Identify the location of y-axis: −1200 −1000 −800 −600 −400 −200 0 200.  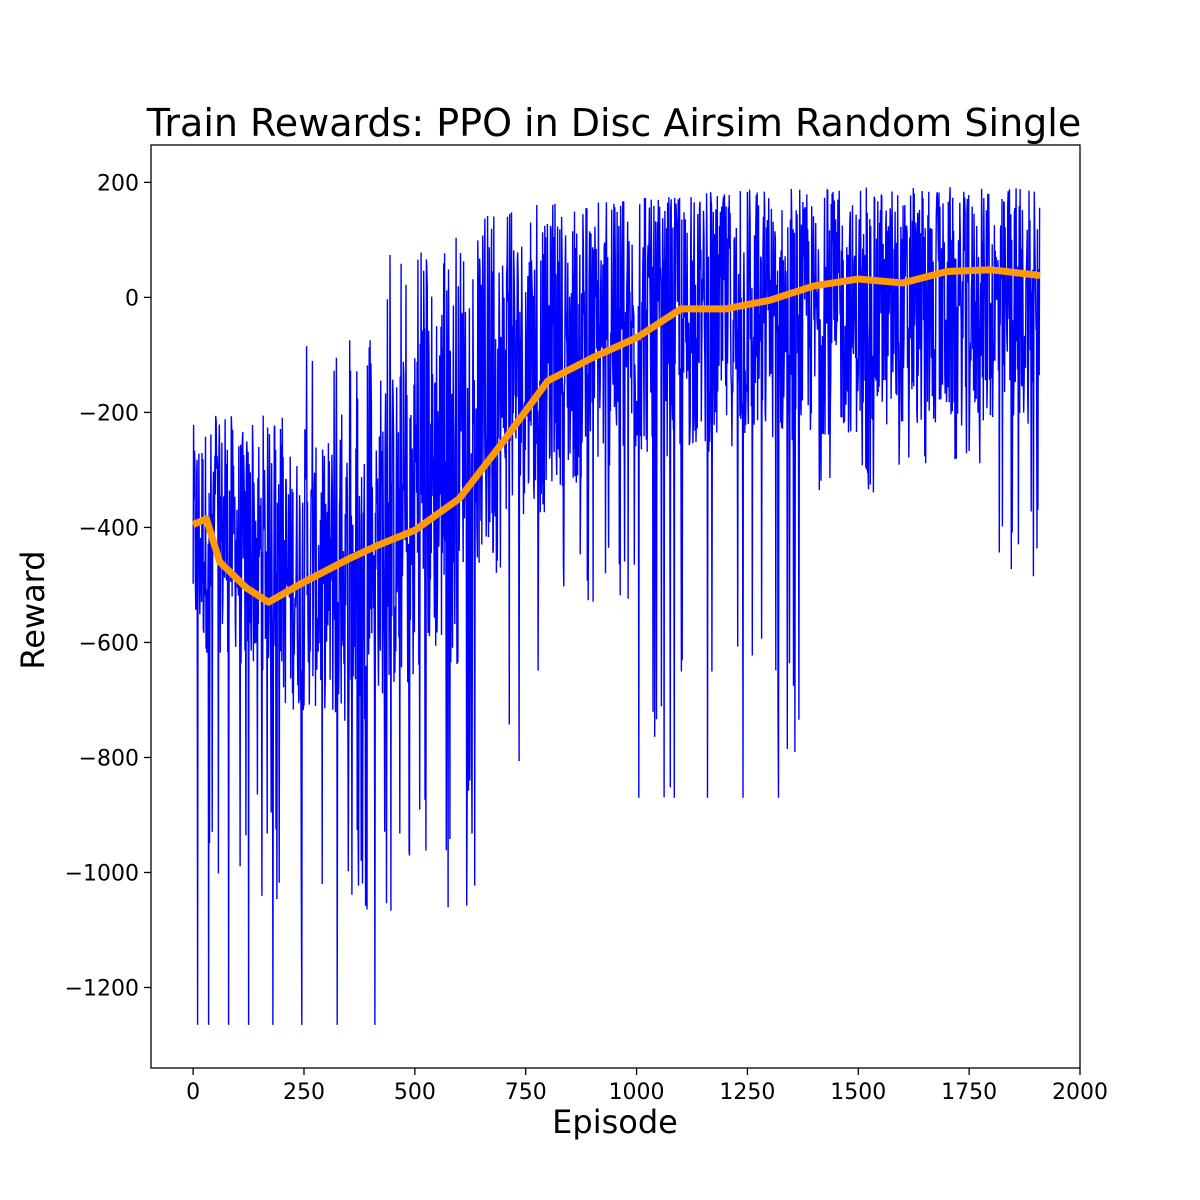
(108, 586).